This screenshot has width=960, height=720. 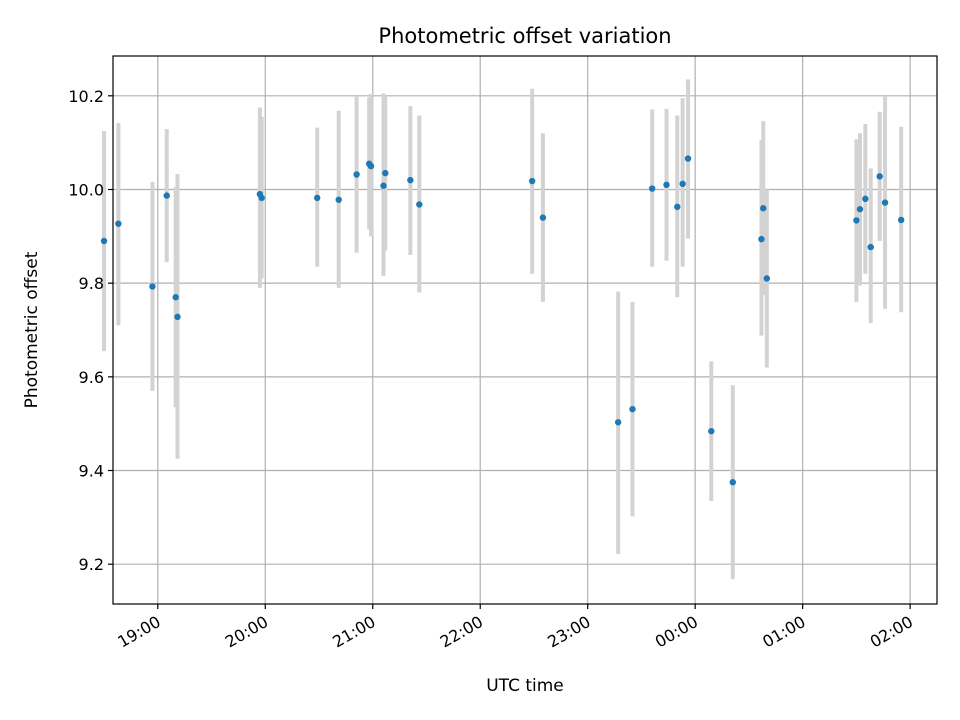 I want to click on y-tick-label: 9.8, so click(x=91, y=283).